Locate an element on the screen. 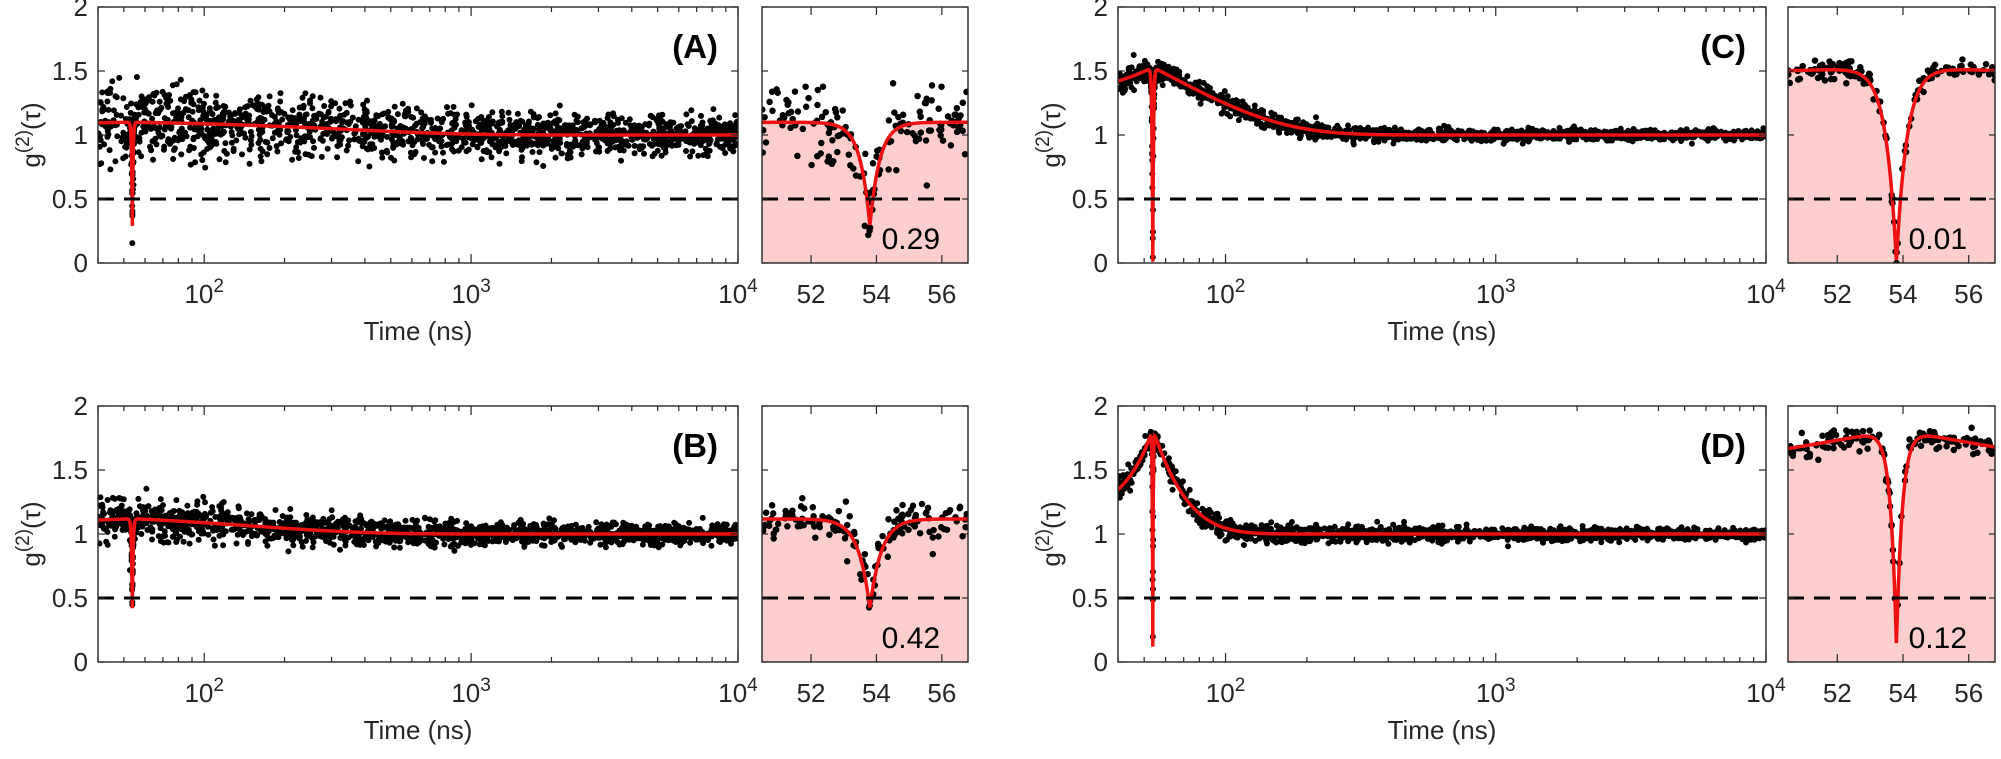 This screenshot has width=2001, height=759. inset-value-label: 0.29 is located at coordinates (911, 239).